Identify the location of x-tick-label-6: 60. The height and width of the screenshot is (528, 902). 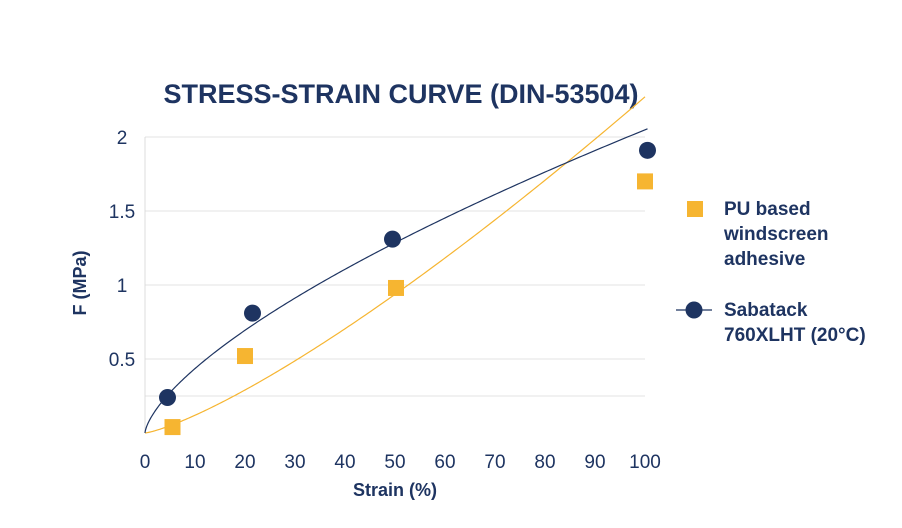
(444, 462).